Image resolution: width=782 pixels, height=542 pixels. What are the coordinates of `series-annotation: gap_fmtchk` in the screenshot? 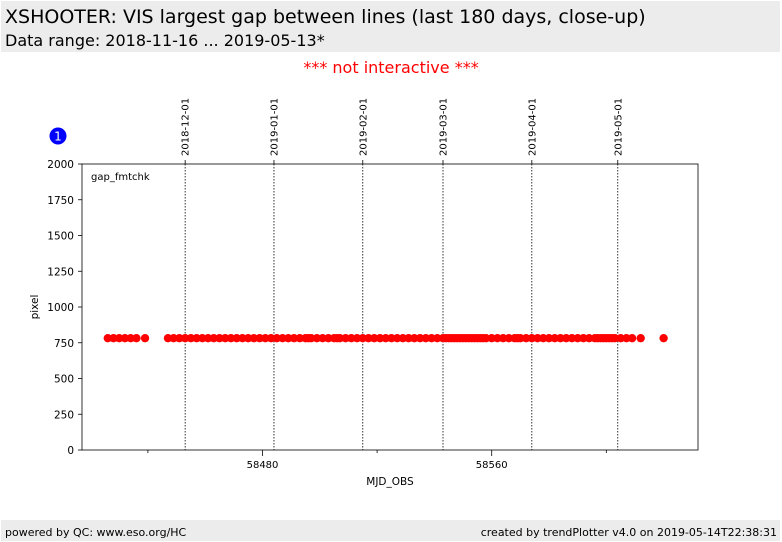 It's located at (120, 177).